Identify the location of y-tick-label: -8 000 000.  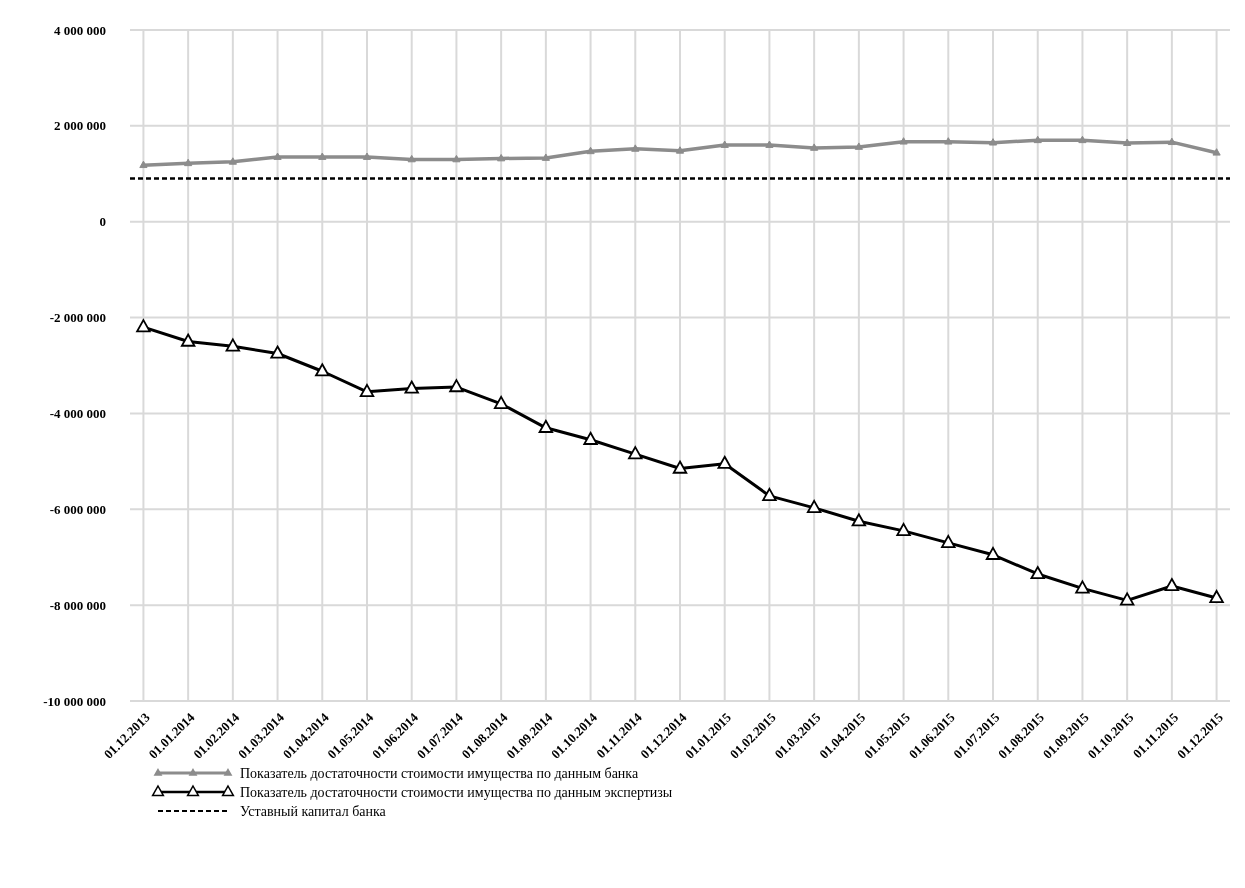
(77, 605).